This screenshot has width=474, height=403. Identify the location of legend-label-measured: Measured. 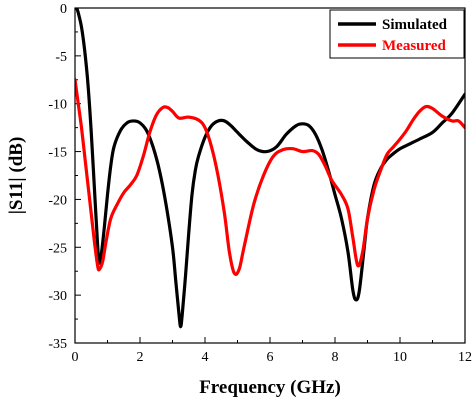
(414, 46).